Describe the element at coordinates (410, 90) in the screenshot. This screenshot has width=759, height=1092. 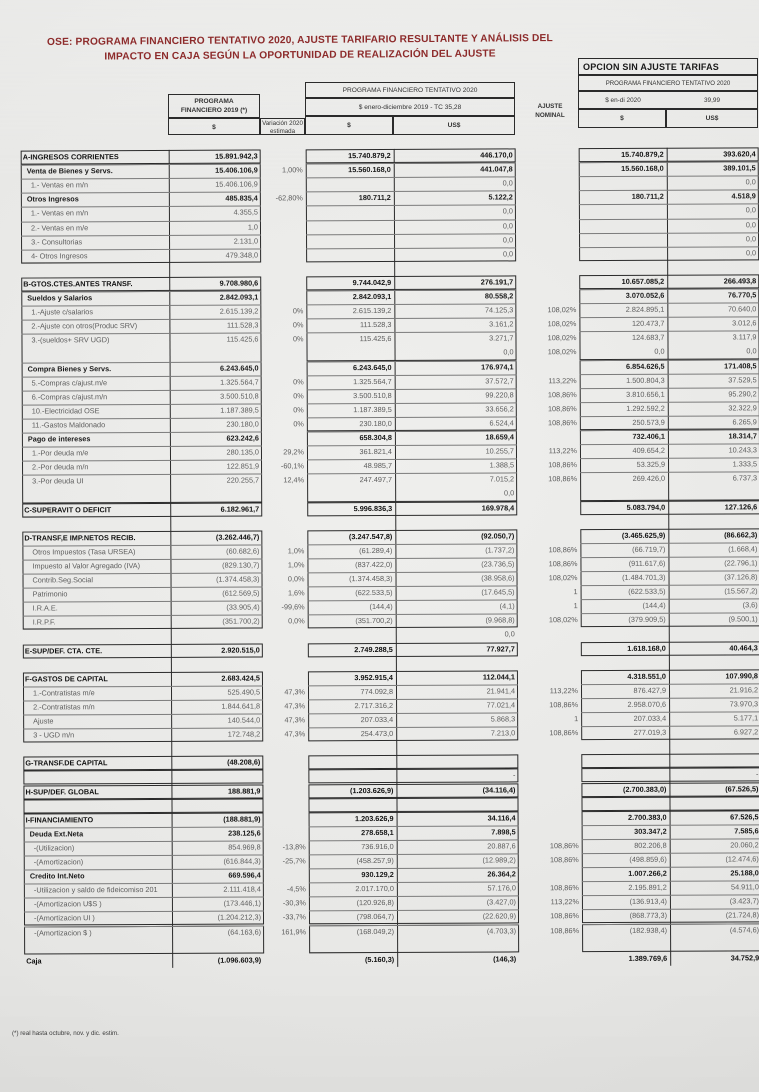
I see `group-b-header-box` at that location.